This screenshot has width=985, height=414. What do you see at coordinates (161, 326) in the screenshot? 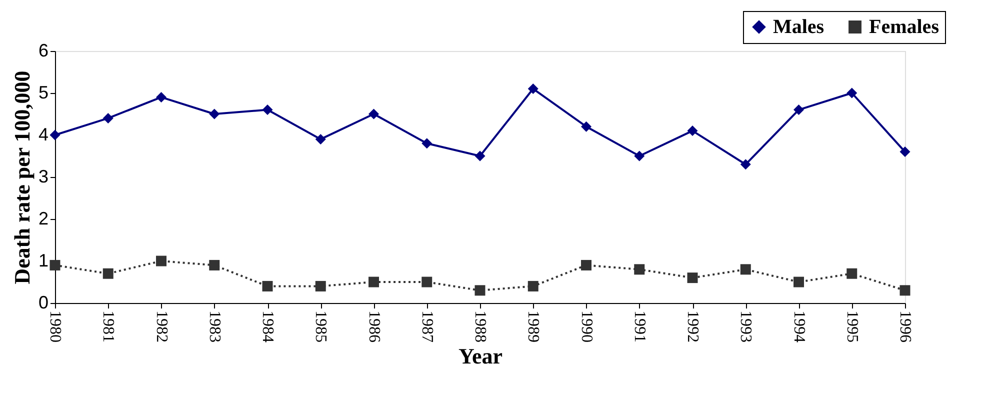
I see `x-tick-label: 1982` at bounding box center [161, 326].